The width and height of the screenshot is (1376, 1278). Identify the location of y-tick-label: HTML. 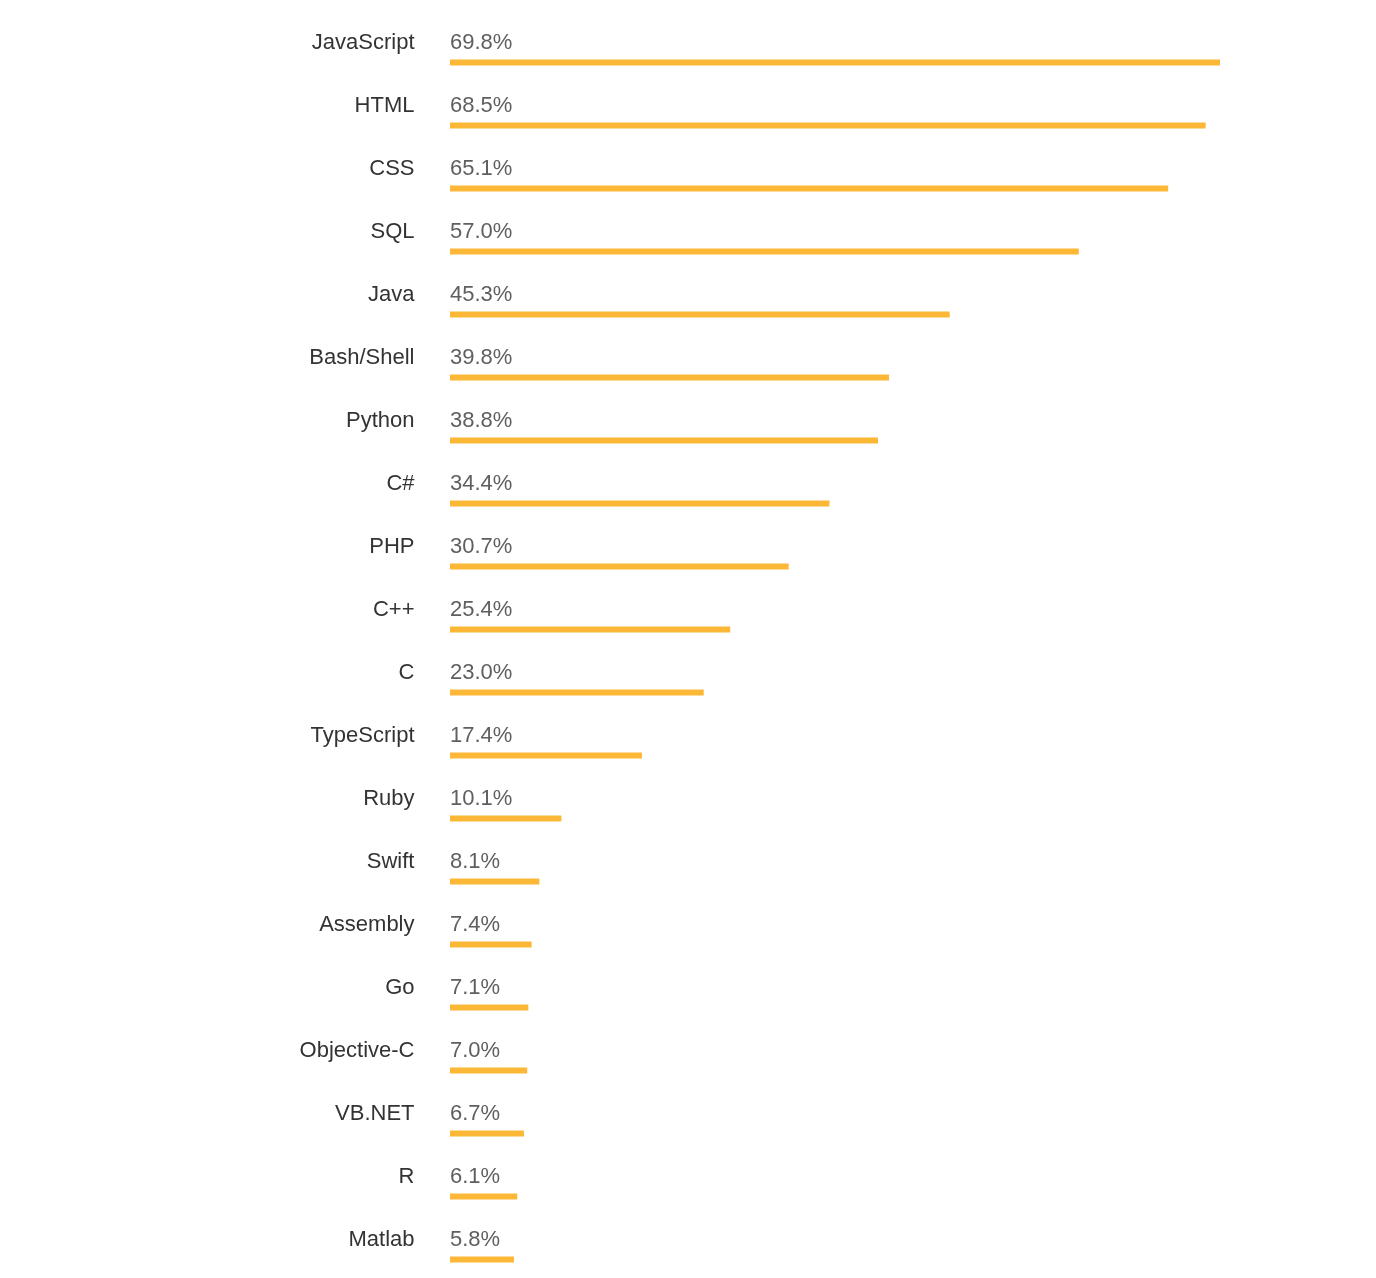
(384, 104).